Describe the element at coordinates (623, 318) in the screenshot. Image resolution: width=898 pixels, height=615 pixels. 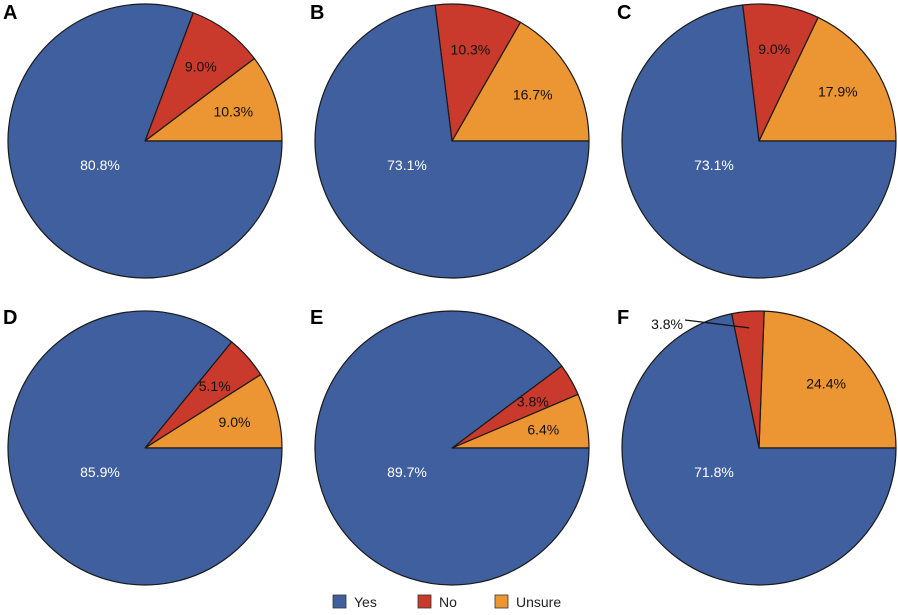
I see `panel-letter: F` at that location.